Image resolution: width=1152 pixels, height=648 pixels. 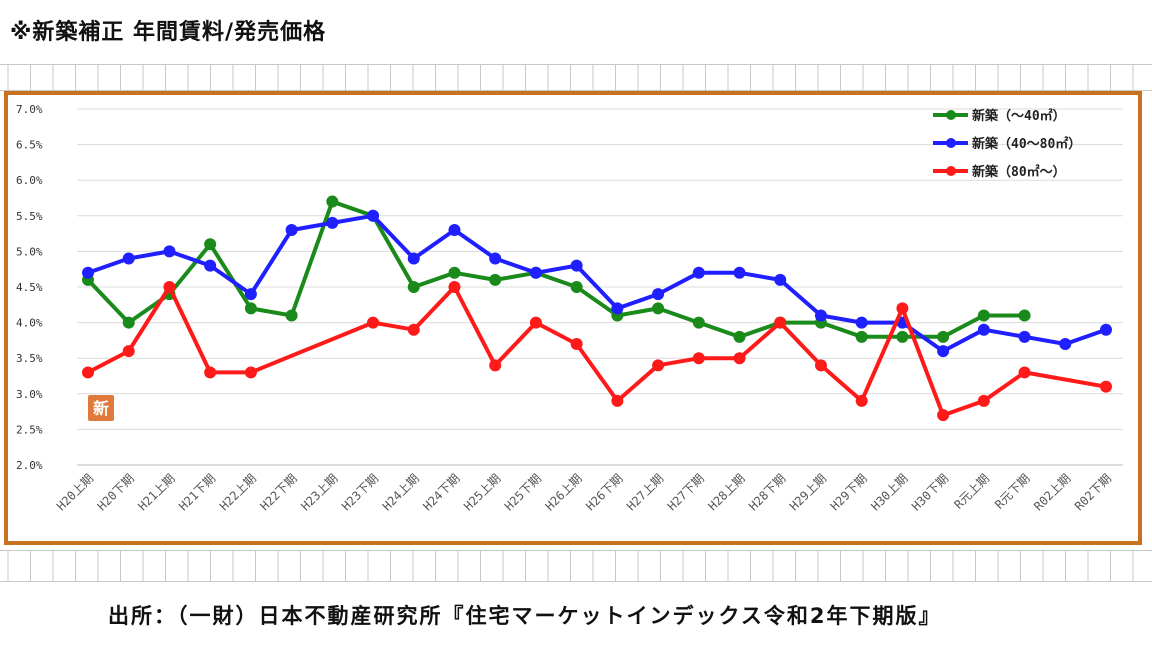 What do you see at coordinates (319, 492) in the screenshot?
I see `x-tick-label: H23上期` at bounding box center [319, 492].